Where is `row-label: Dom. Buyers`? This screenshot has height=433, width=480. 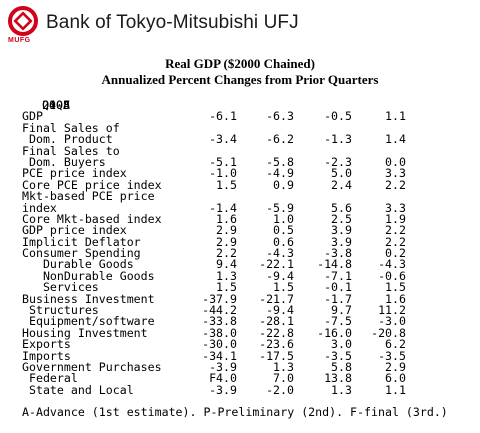 row-label: Dom. Buyers is located at coordinates (64, 161).